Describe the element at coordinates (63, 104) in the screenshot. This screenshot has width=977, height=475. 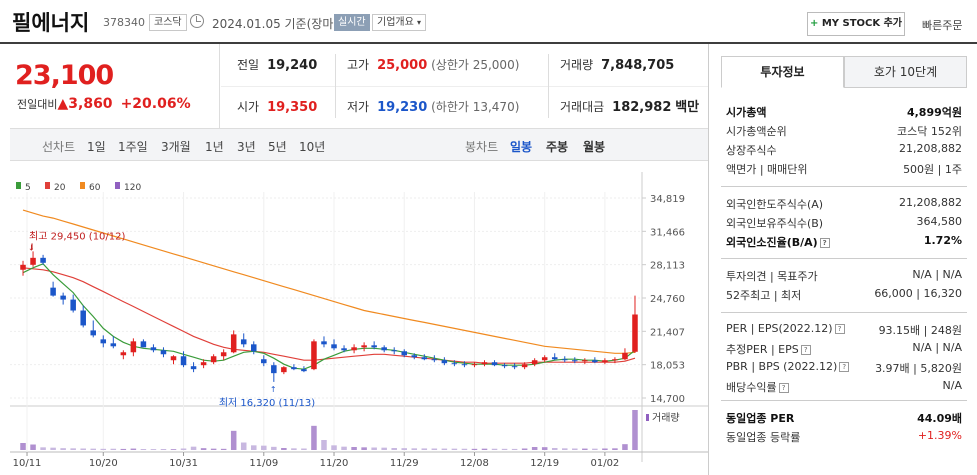
I see `up-arrow-icon: ▲` at that location.